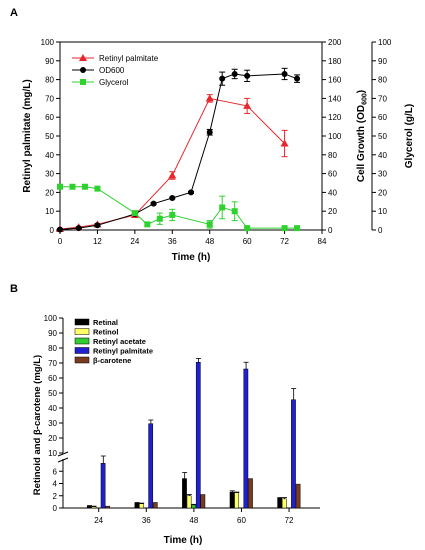  I want to click on legend-label: β-carotene, so click(112, 360).